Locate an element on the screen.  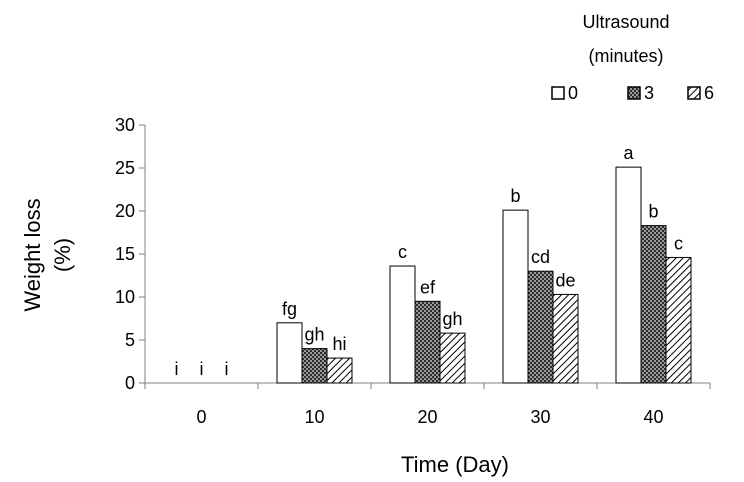
x-tick-label: 0 is located at coordinates (201, 417).